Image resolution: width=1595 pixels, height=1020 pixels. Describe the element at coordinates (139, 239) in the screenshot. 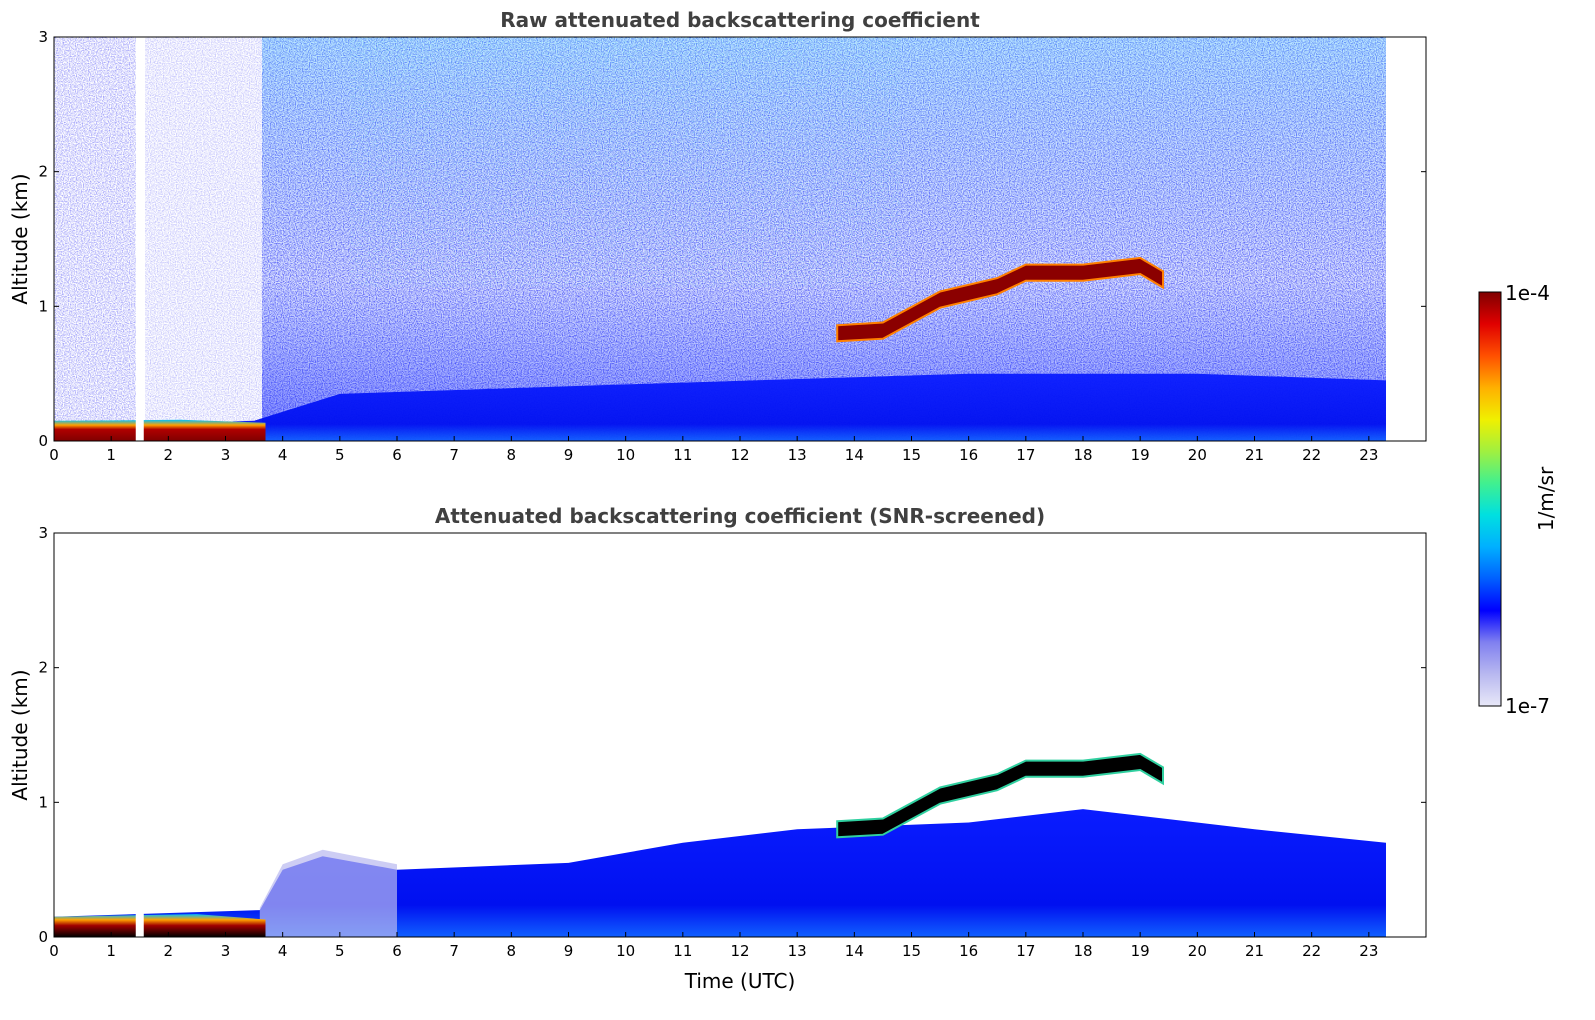

I see `data-gap-raw` at that location.